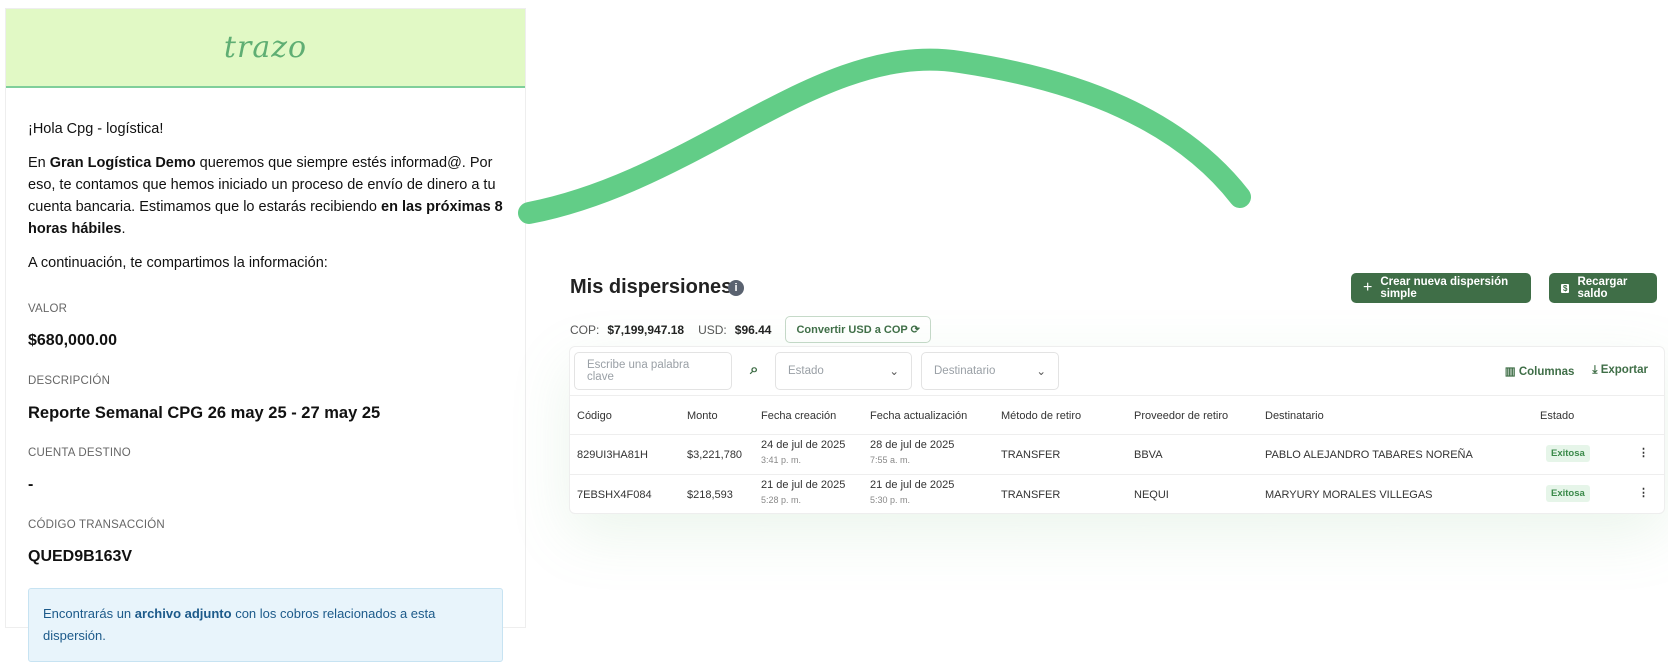 This screenshot has width=1668, height=662. Describe the element at coordinates (858, 329) in the screenshot. I see `convert-usd-button: Convertir USD a COP ⟳` at that location.